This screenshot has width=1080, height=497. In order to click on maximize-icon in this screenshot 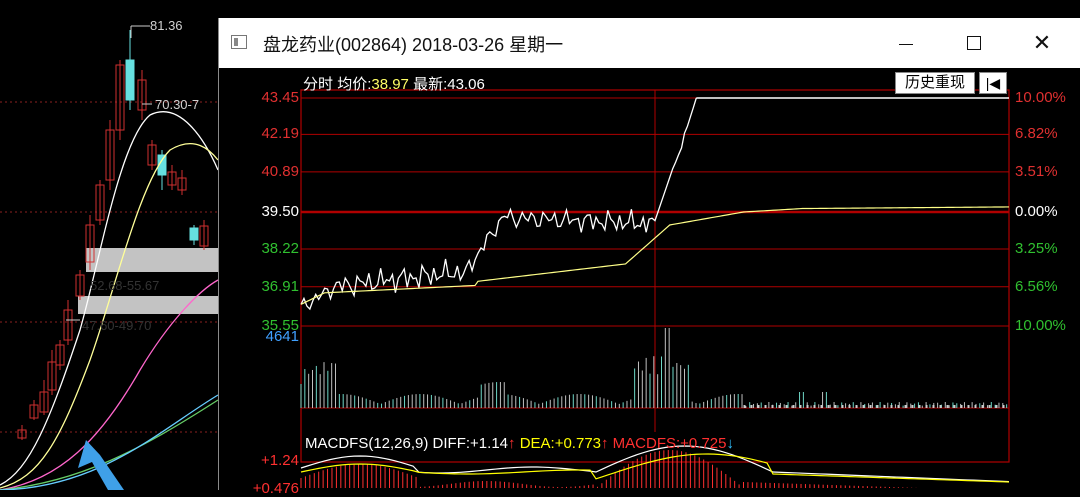, I will do `click(974, 43)`.